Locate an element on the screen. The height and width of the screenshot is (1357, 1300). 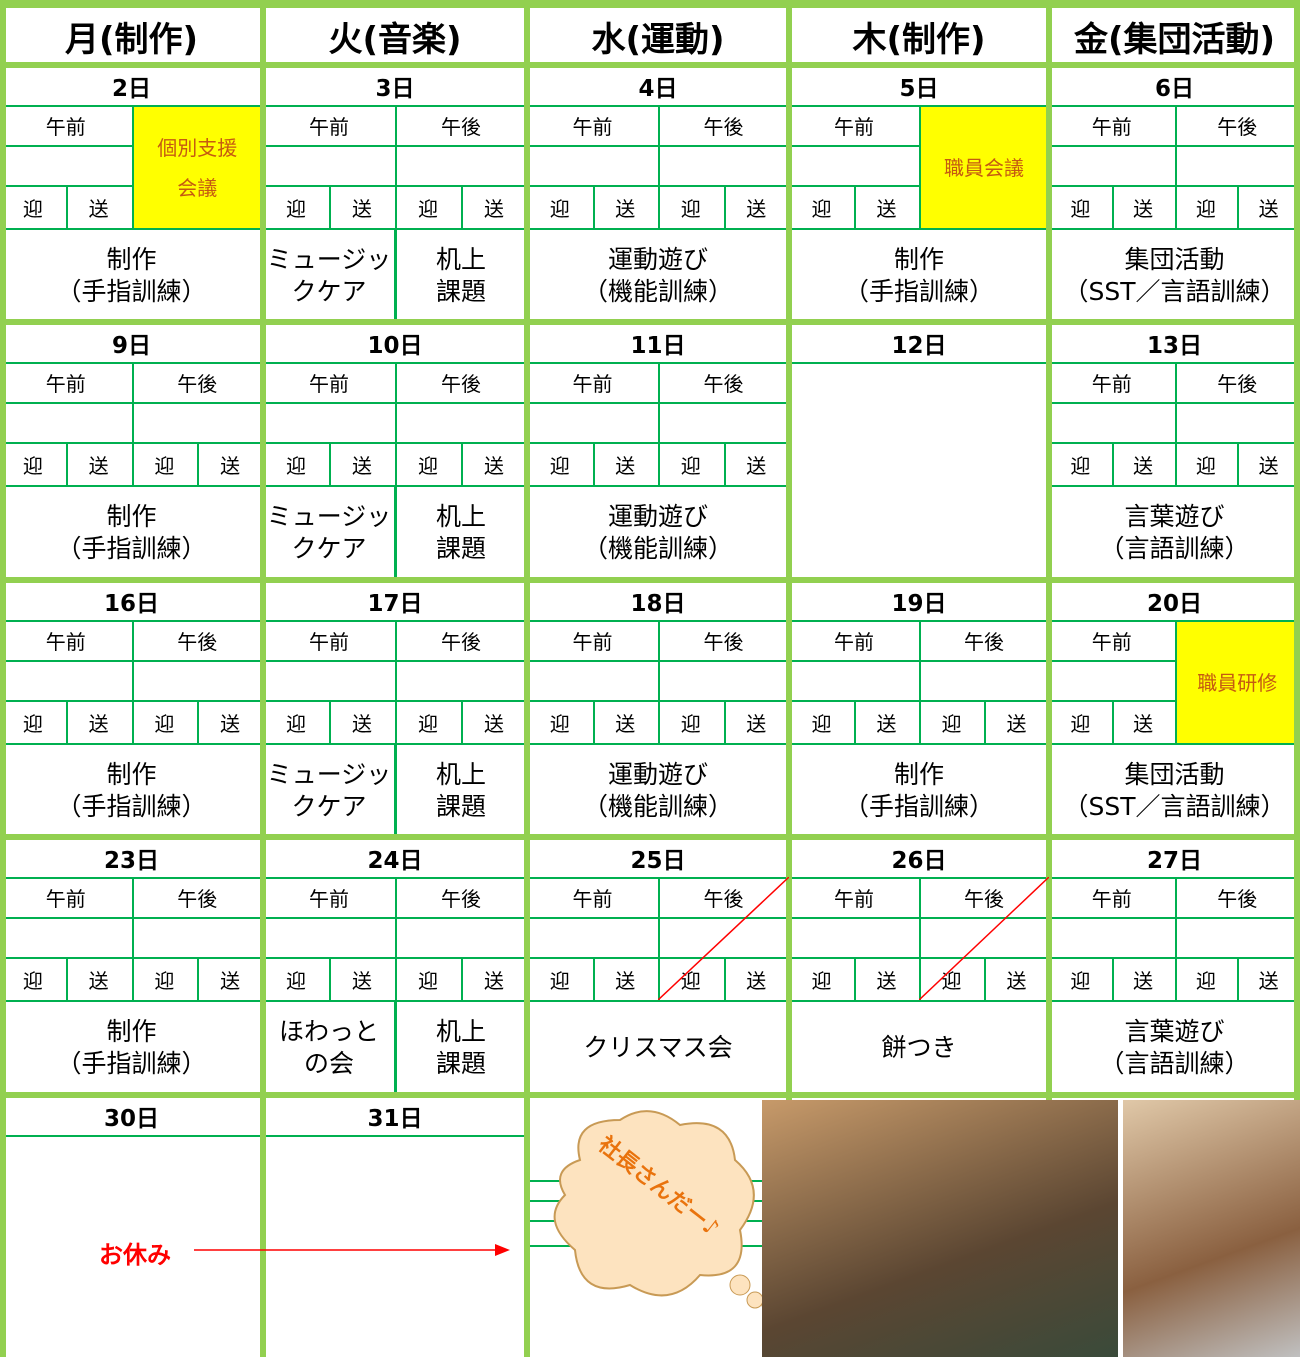
date: 25日 is located at coordinates (658, 861).